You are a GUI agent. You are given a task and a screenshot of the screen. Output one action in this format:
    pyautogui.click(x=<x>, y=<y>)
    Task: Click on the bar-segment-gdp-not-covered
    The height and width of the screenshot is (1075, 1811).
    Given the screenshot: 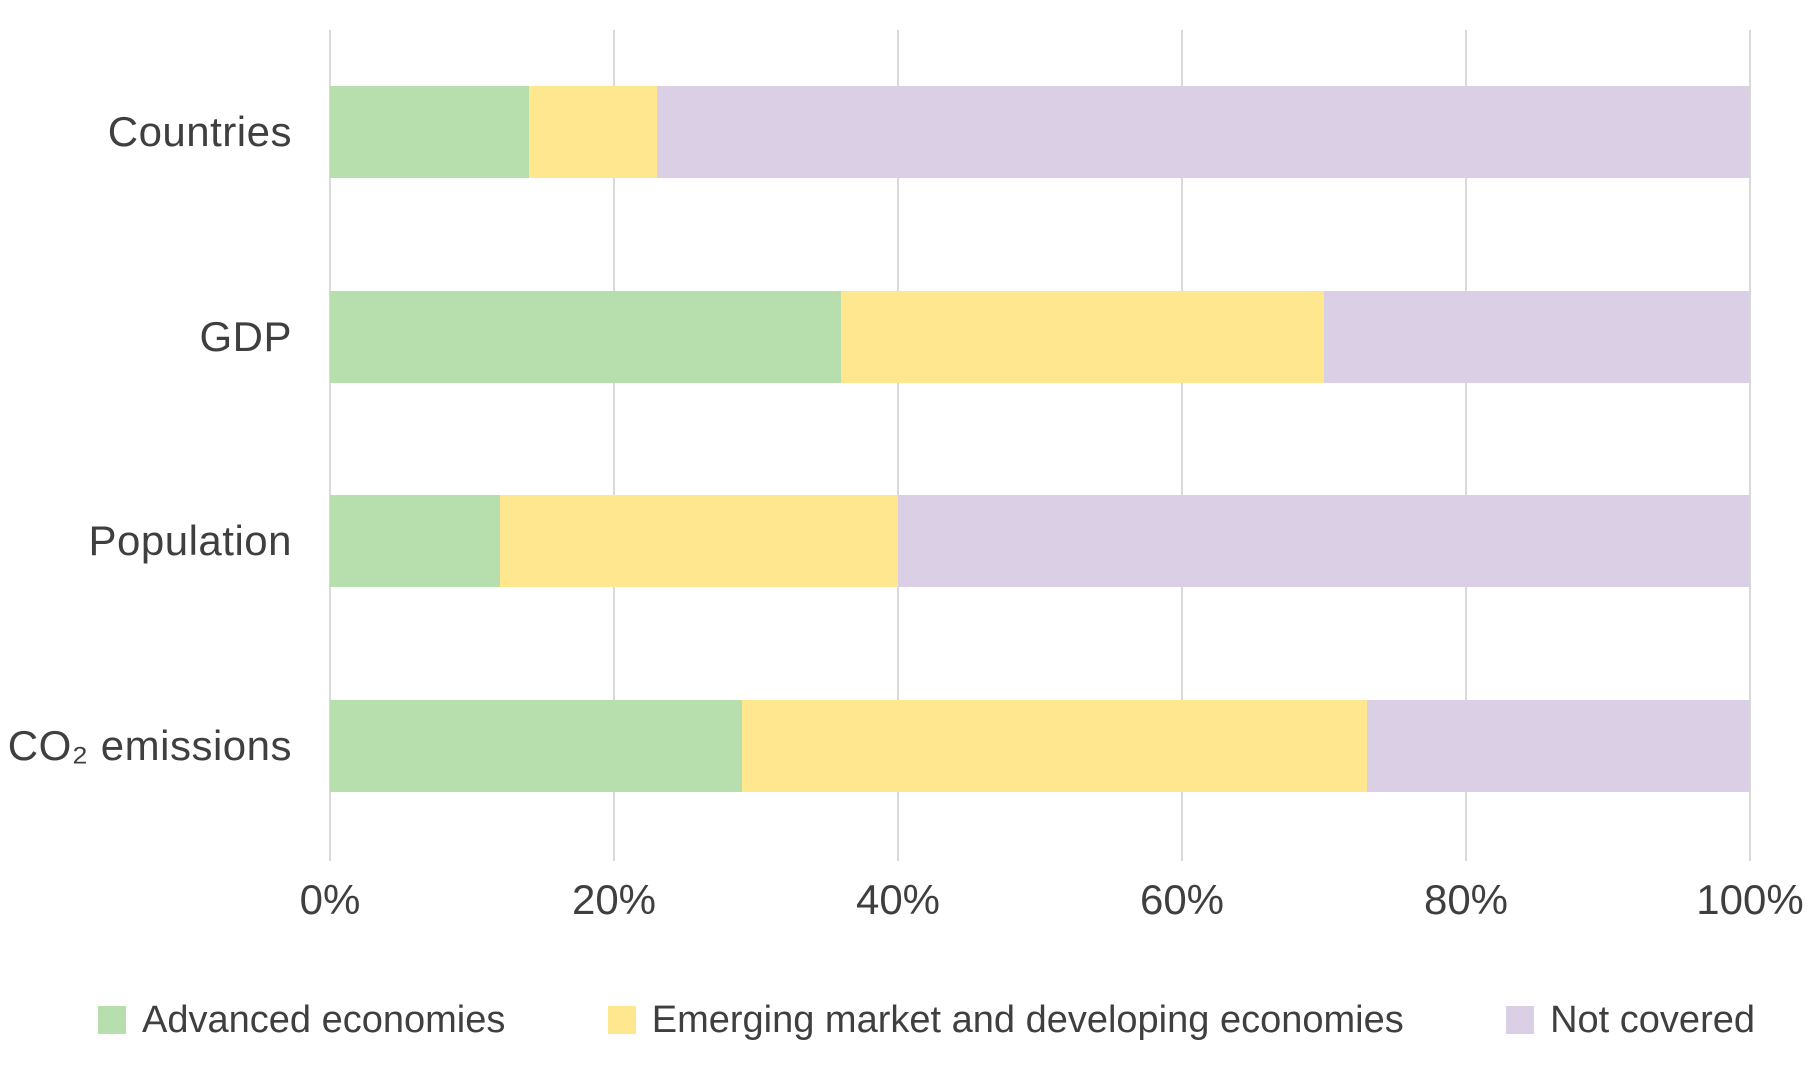 What is the action you would take?
    pyautogui.click(x=1536, y=336)
    